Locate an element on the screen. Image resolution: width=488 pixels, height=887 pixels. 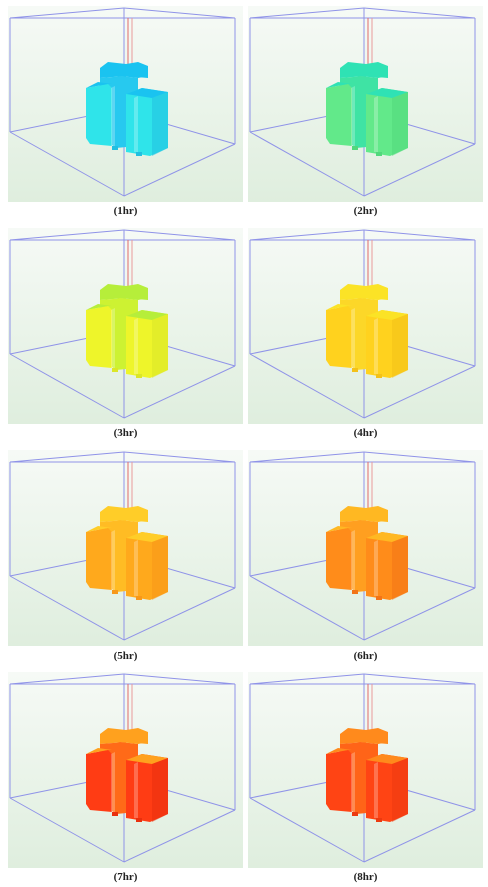
time-step-label: (8hr) is located at coordinates (365, 877).